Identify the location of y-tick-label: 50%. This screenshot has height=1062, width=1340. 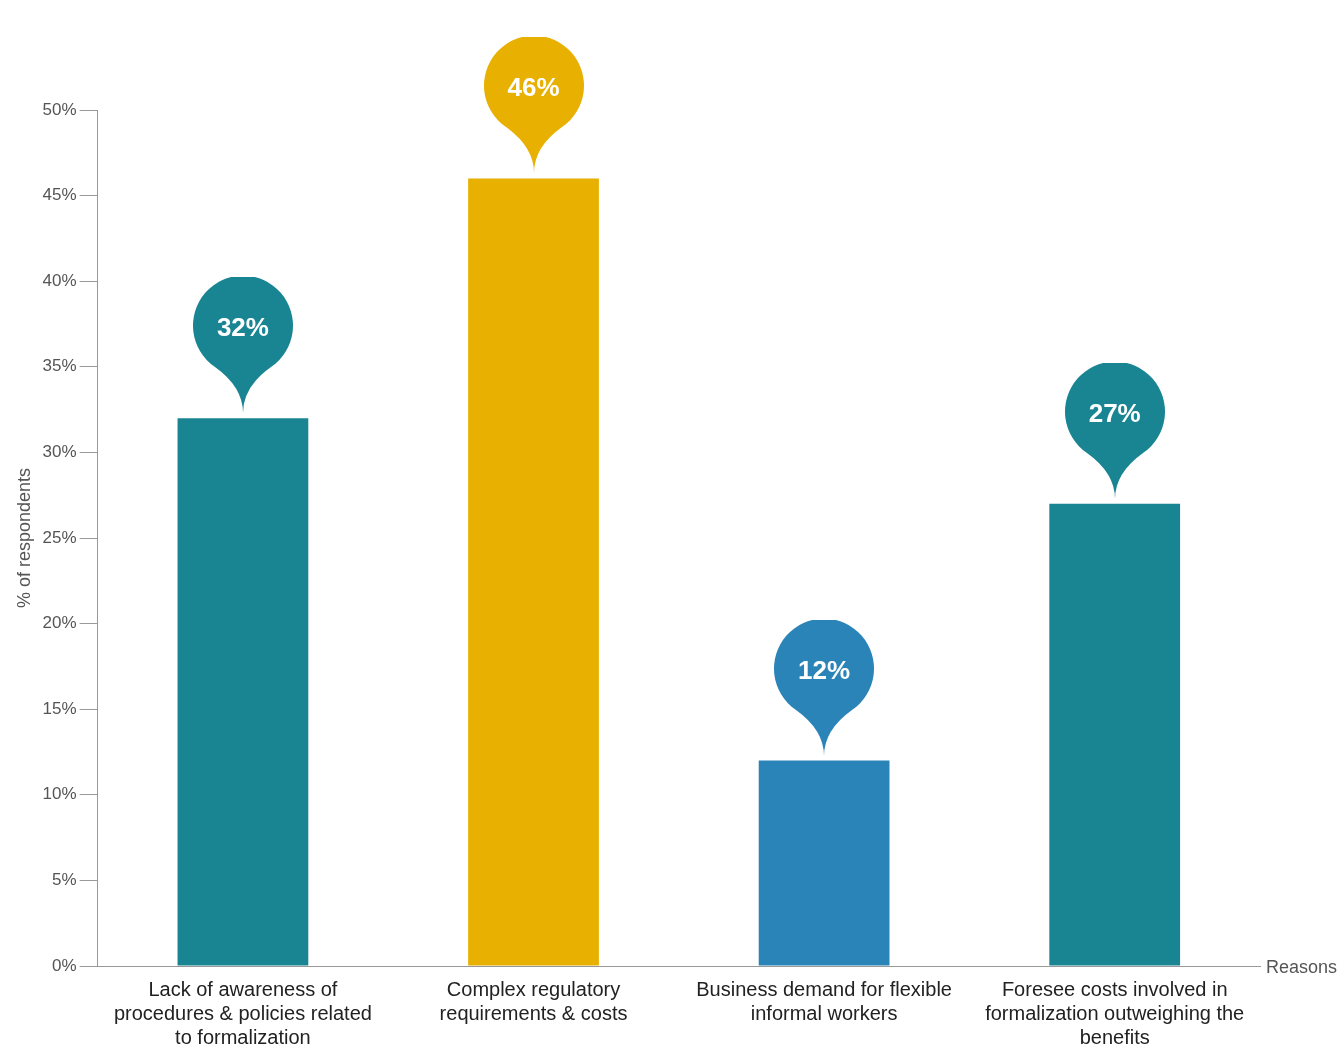
(59, 109).